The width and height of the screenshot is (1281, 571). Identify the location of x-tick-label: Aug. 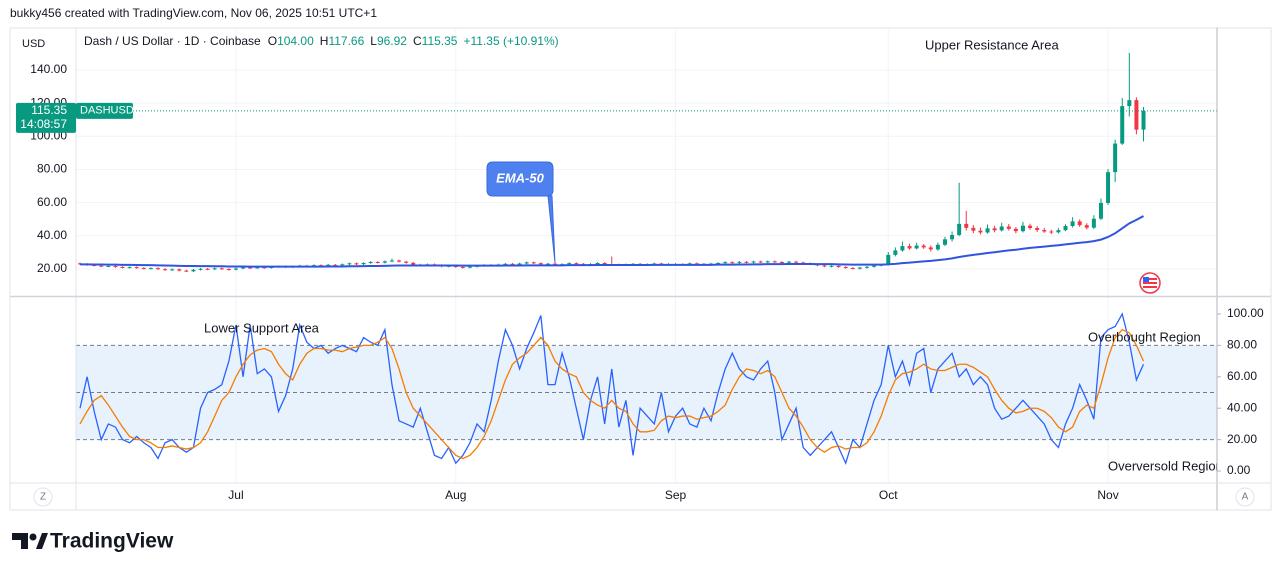
(455, 495).